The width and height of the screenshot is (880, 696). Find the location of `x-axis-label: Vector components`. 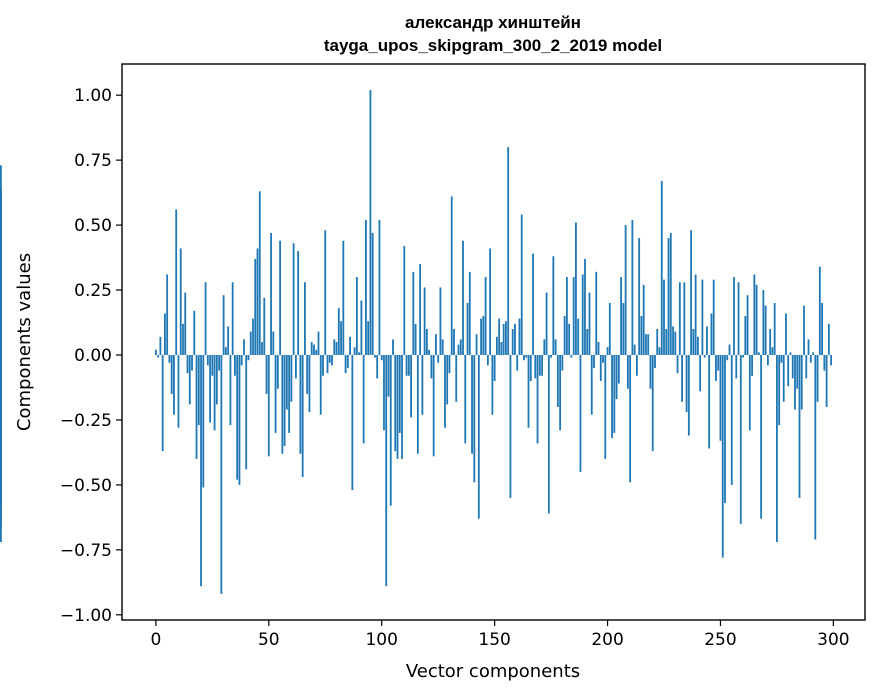

x-axis-label: Vector components is located at coordinates (493, 671).